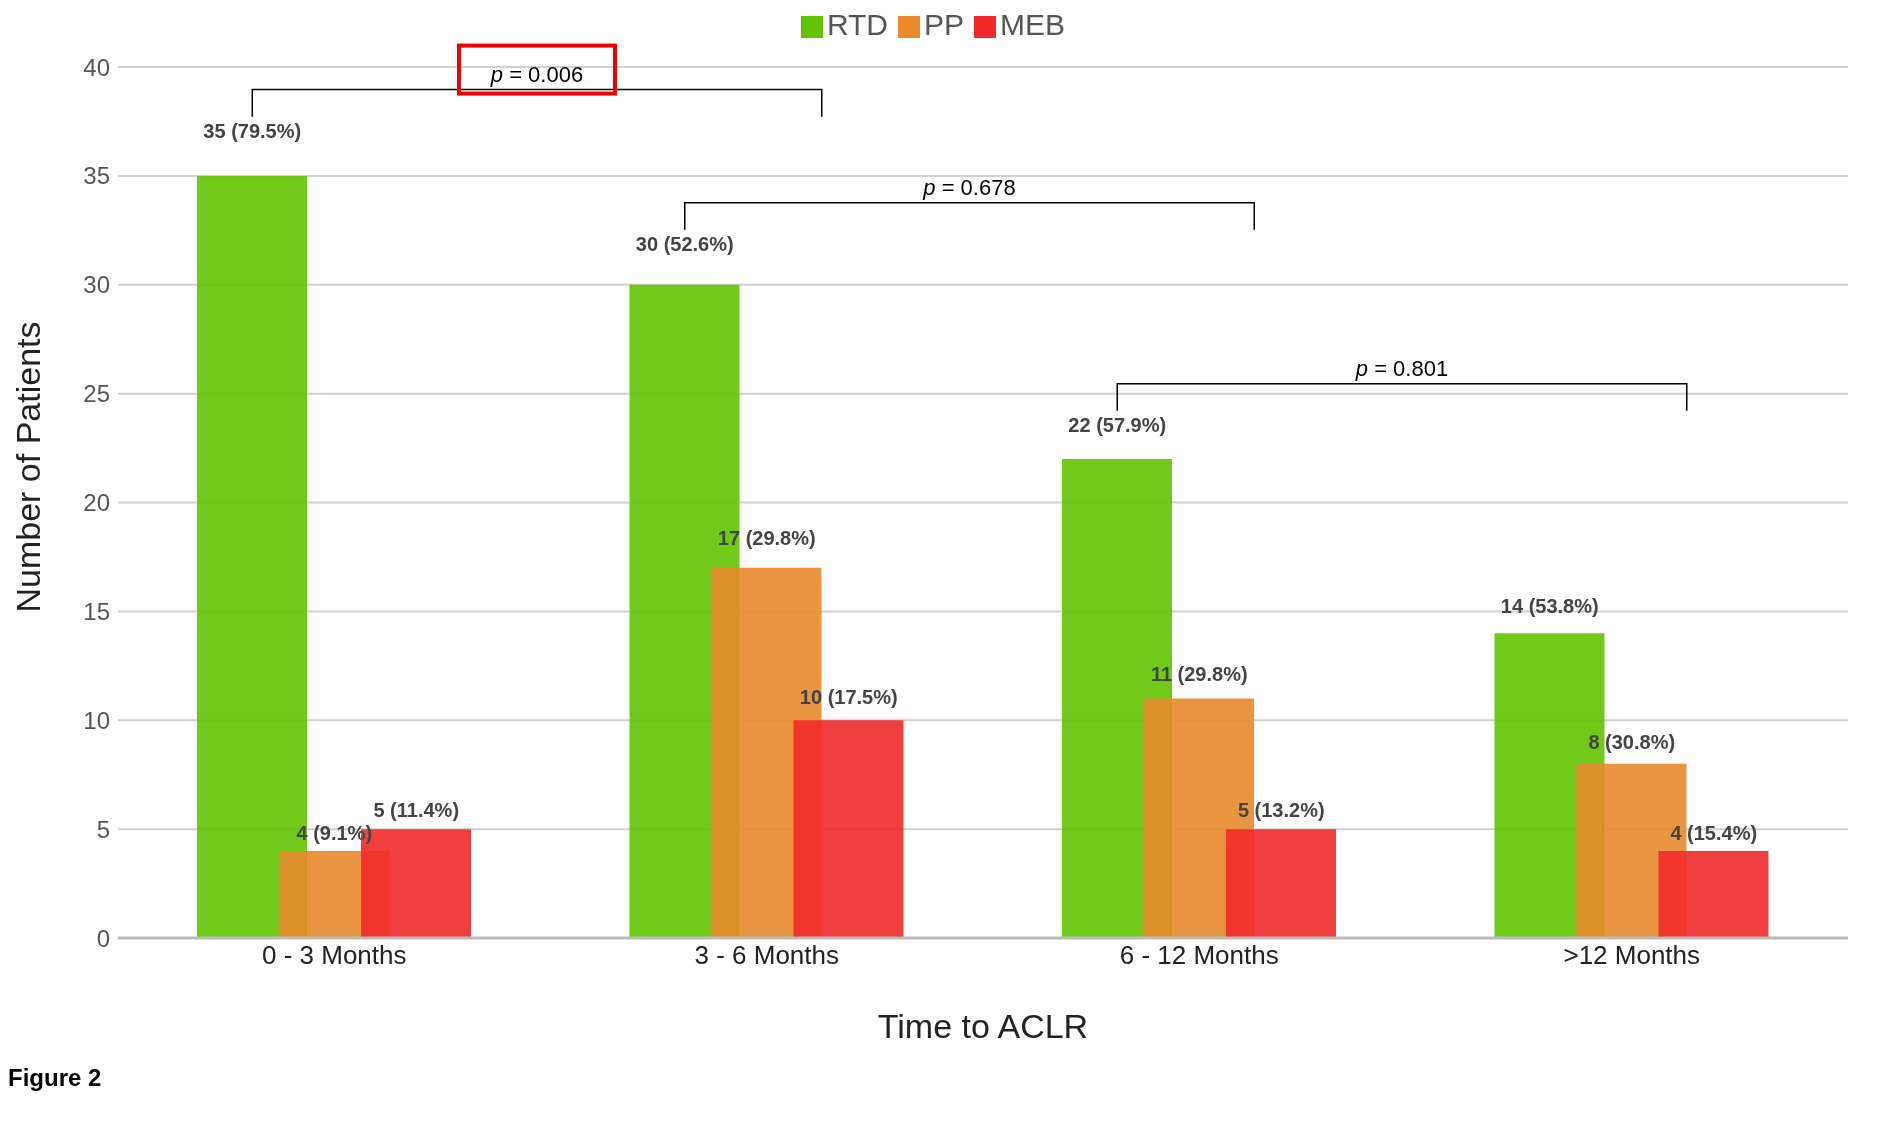 This screenshot has height=1131, width=1885. I want to click on y-tick-label: 5, so click(103, 829).